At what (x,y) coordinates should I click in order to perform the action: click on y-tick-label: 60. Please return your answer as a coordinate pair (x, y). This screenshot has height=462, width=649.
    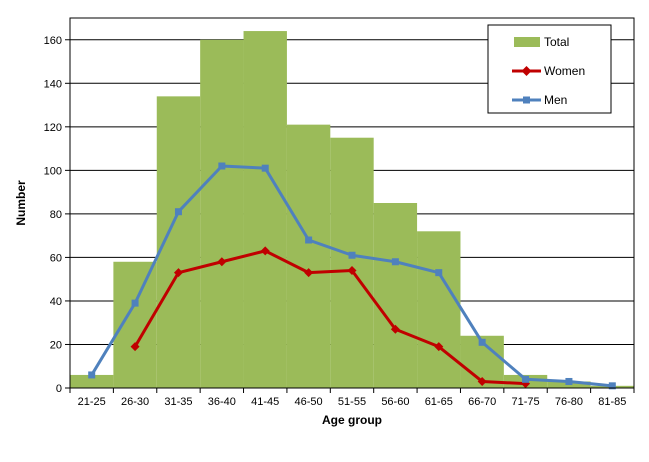
    Looking at the image, I should click on (56, 258).